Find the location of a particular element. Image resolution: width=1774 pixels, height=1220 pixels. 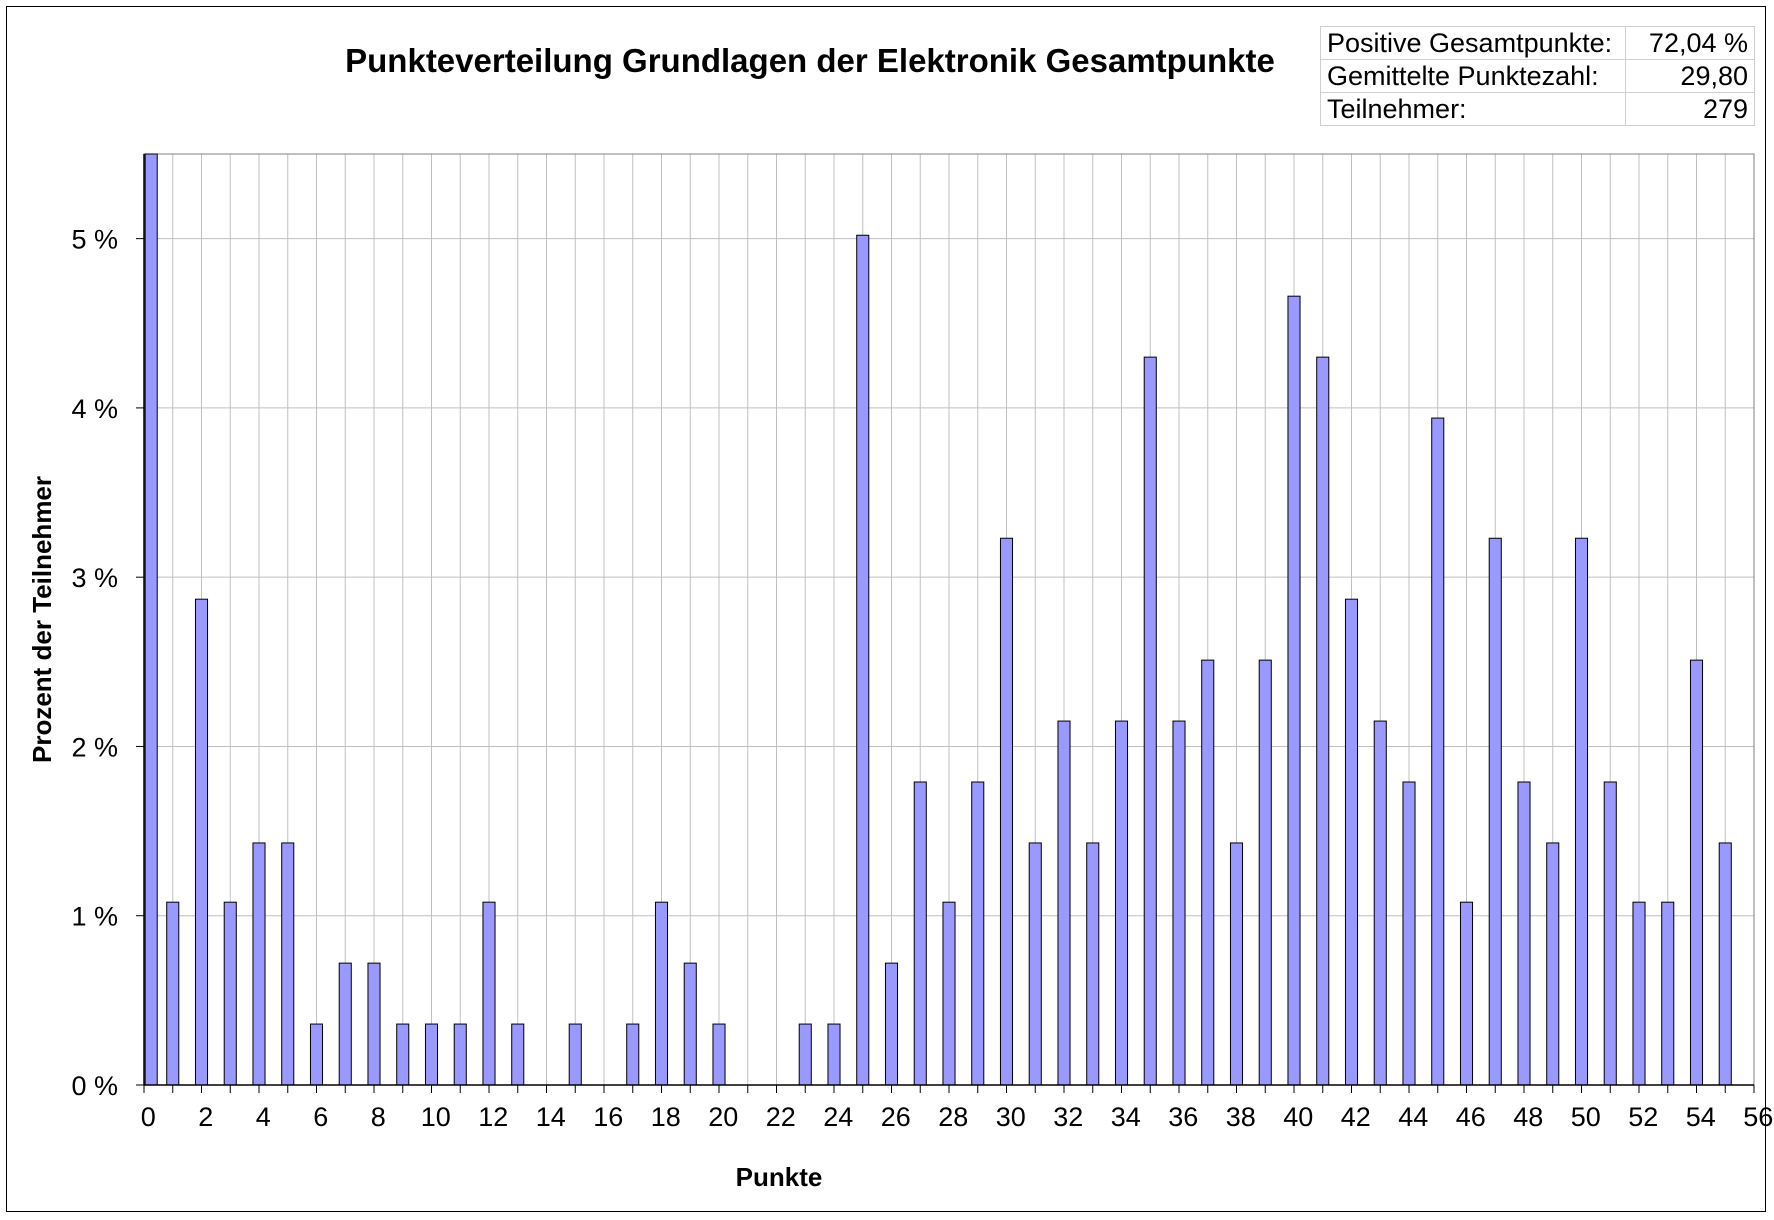

x-tick-label: 54 is located at coordinates (1701, 1117).